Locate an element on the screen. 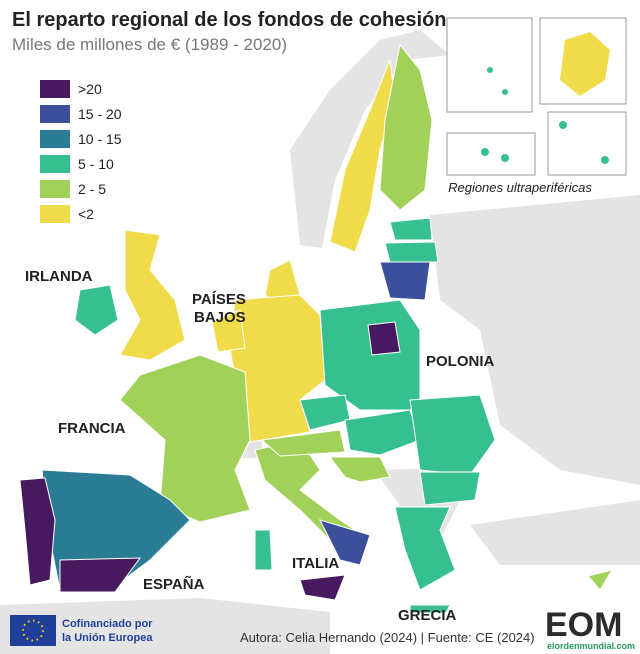 Image resolution: width=640 pixels, height=654 pixels. legend-label: >20 is located at coordinates (90, 89).